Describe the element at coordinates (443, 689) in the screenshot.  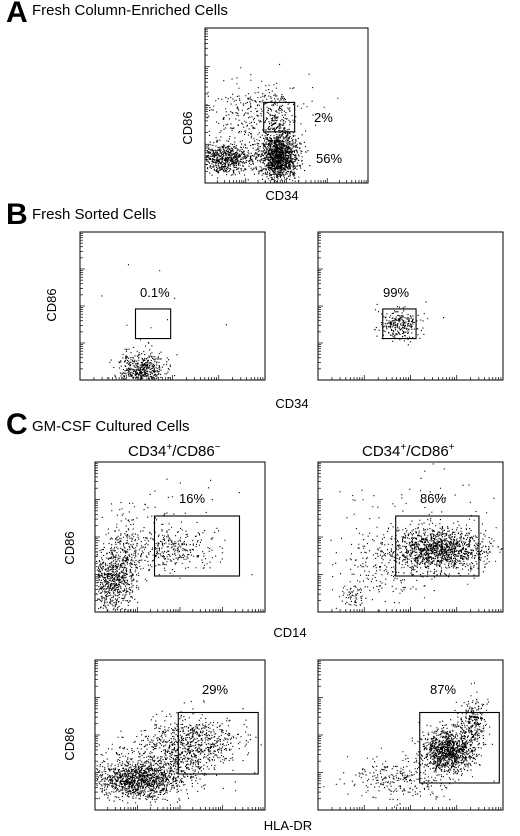
I see `gate-percent-c2-right: 87%` at that location.